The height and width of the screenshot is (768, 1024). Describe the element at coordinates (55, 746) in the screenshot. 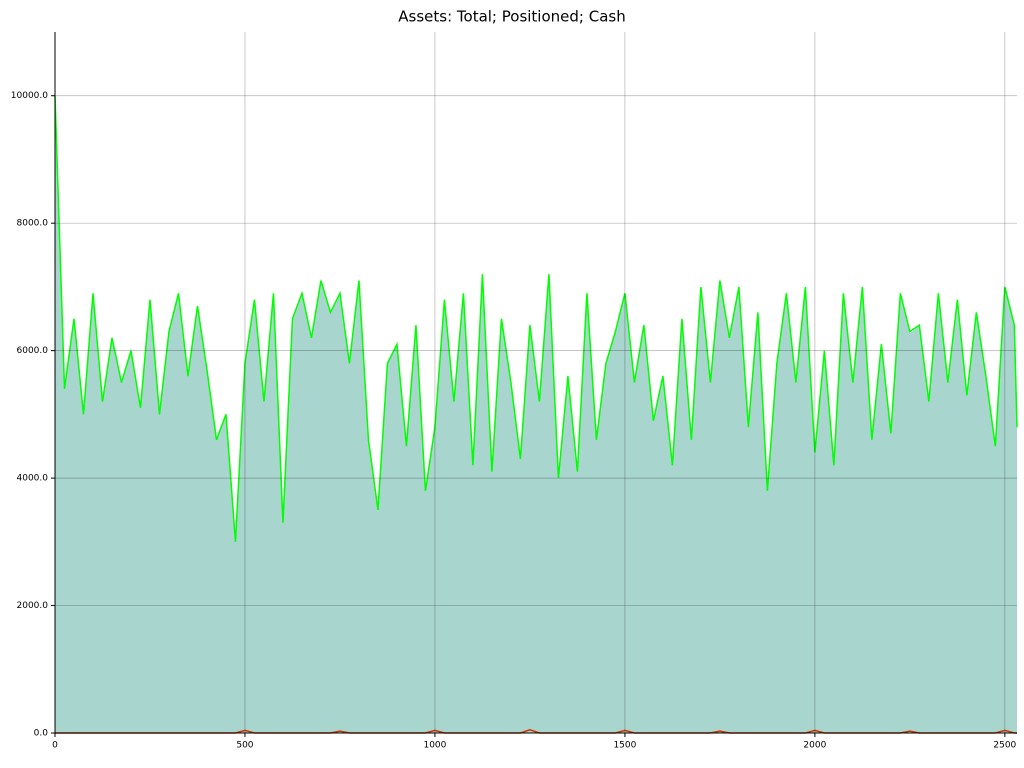

I see `x-tick-label: 0` at that location.